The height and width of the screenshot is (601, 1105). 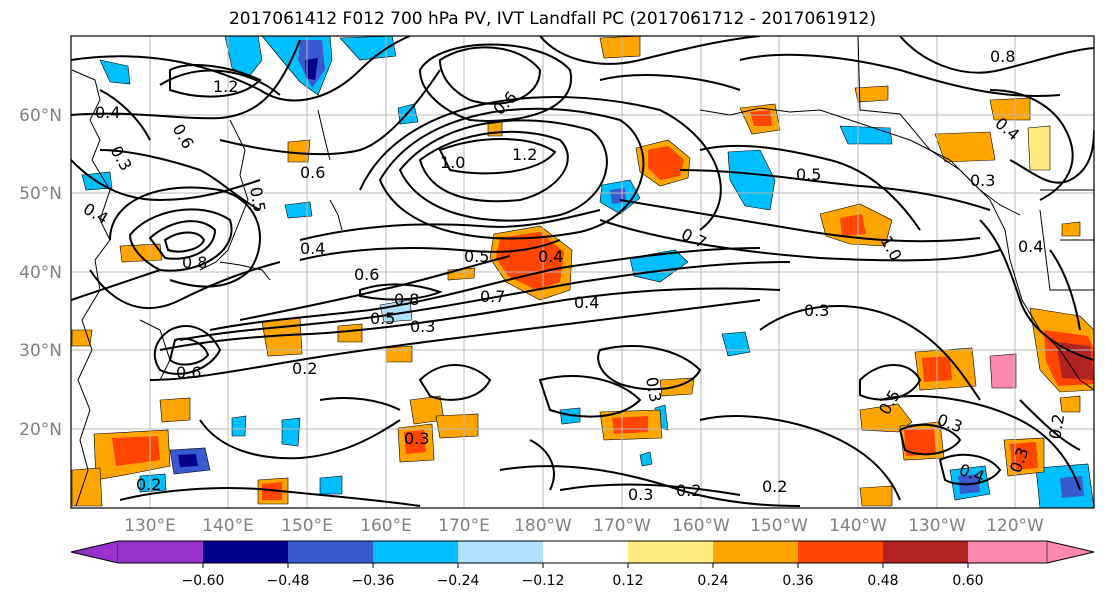 I want to click on colorbar-tick-label: −0.36, so click(x=373, y=581).